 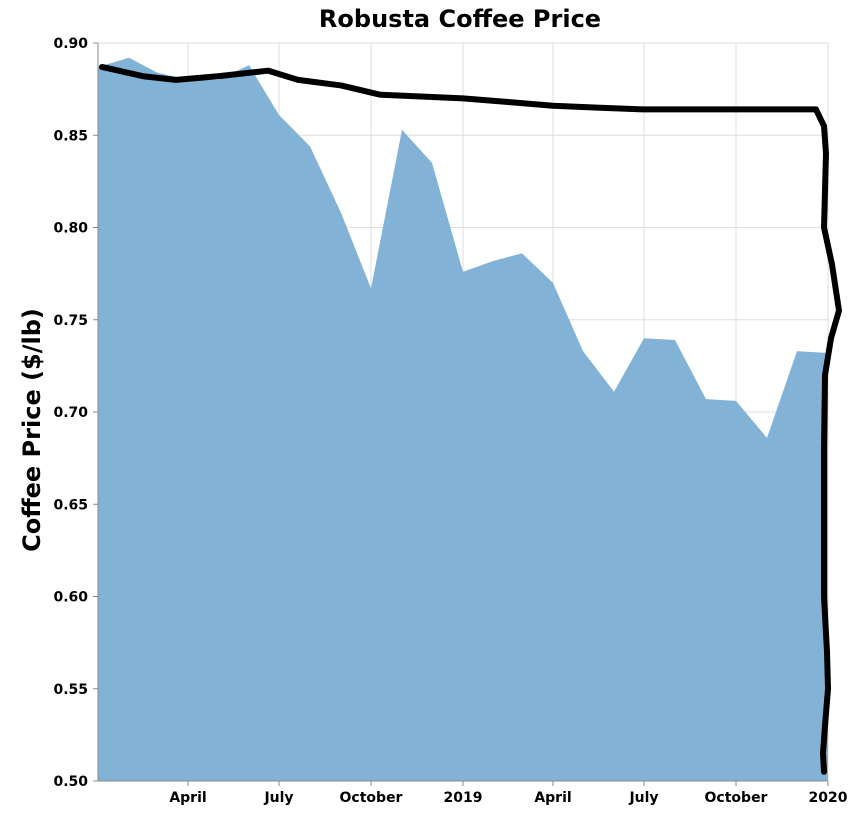 What do you see at coordinates (70, 690) in the screenshot?
I see `y-tick-label: 0.55` at bounding box center [70, 690].